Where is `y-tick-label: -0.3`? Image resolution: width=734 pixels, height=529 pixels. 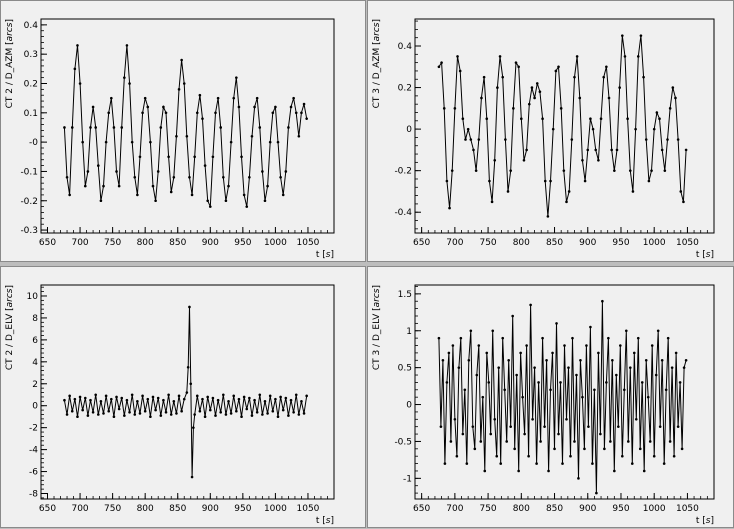 y-tick-label: -0.3 is located at coordinates (29, 231).